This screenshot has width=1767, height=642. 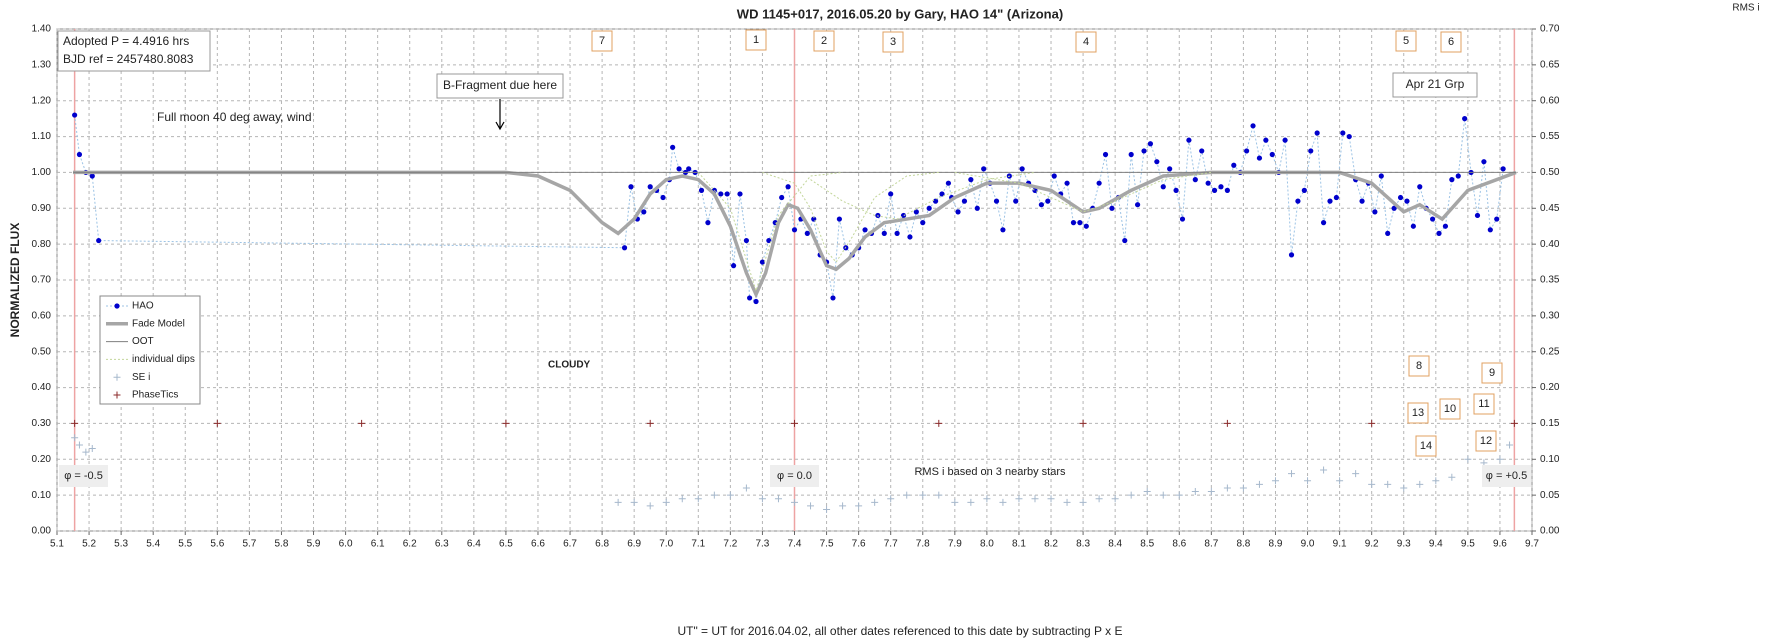 What do you see at coordinates (859, 544) in the screenshot?
I see `x-tick-label: 7.6` at bounding box center [859, 544].